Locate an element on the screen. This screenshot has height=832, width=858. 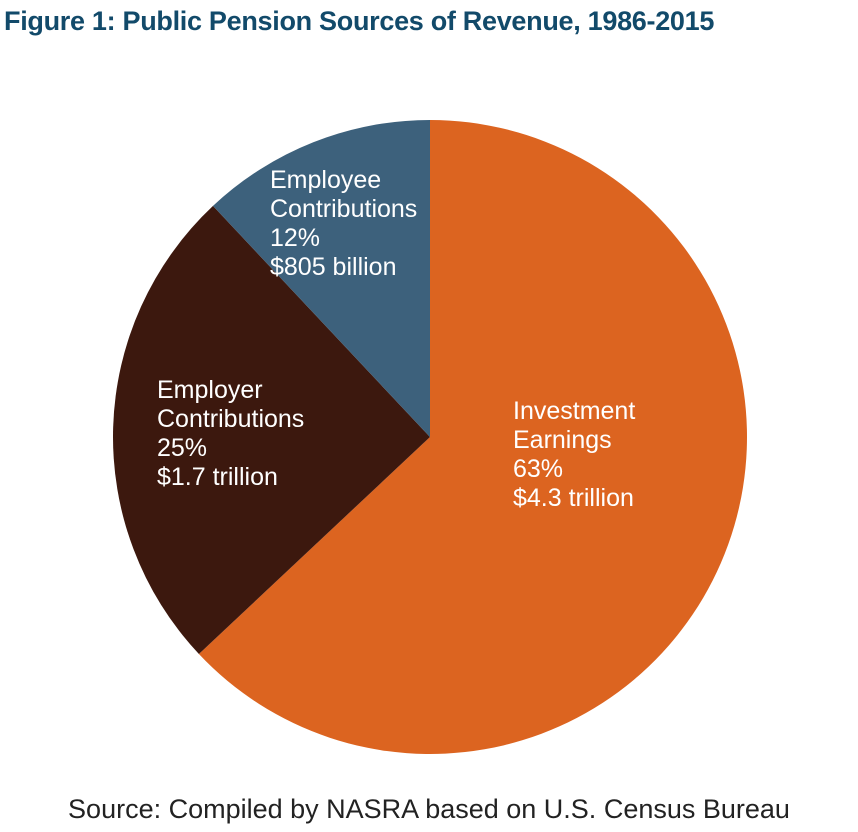
amount-label: $805 billion is located at coordinates (333, 267).